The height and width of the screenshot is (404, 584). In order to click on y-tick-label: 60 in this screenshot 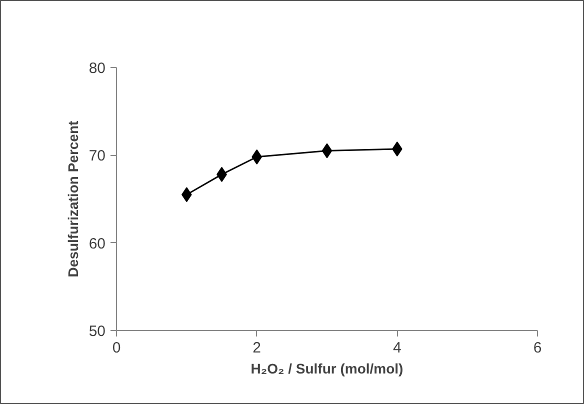, I will do `click(97, 243)`.